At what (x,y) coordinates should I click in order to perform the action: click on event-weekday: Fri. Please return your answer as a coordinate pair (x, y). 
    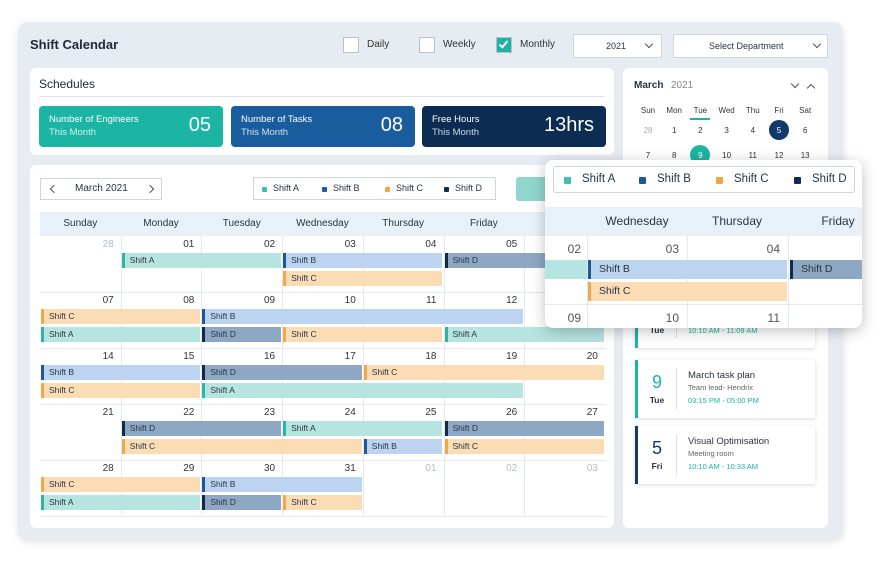
    Looking at the image, I should click on (657, 466).